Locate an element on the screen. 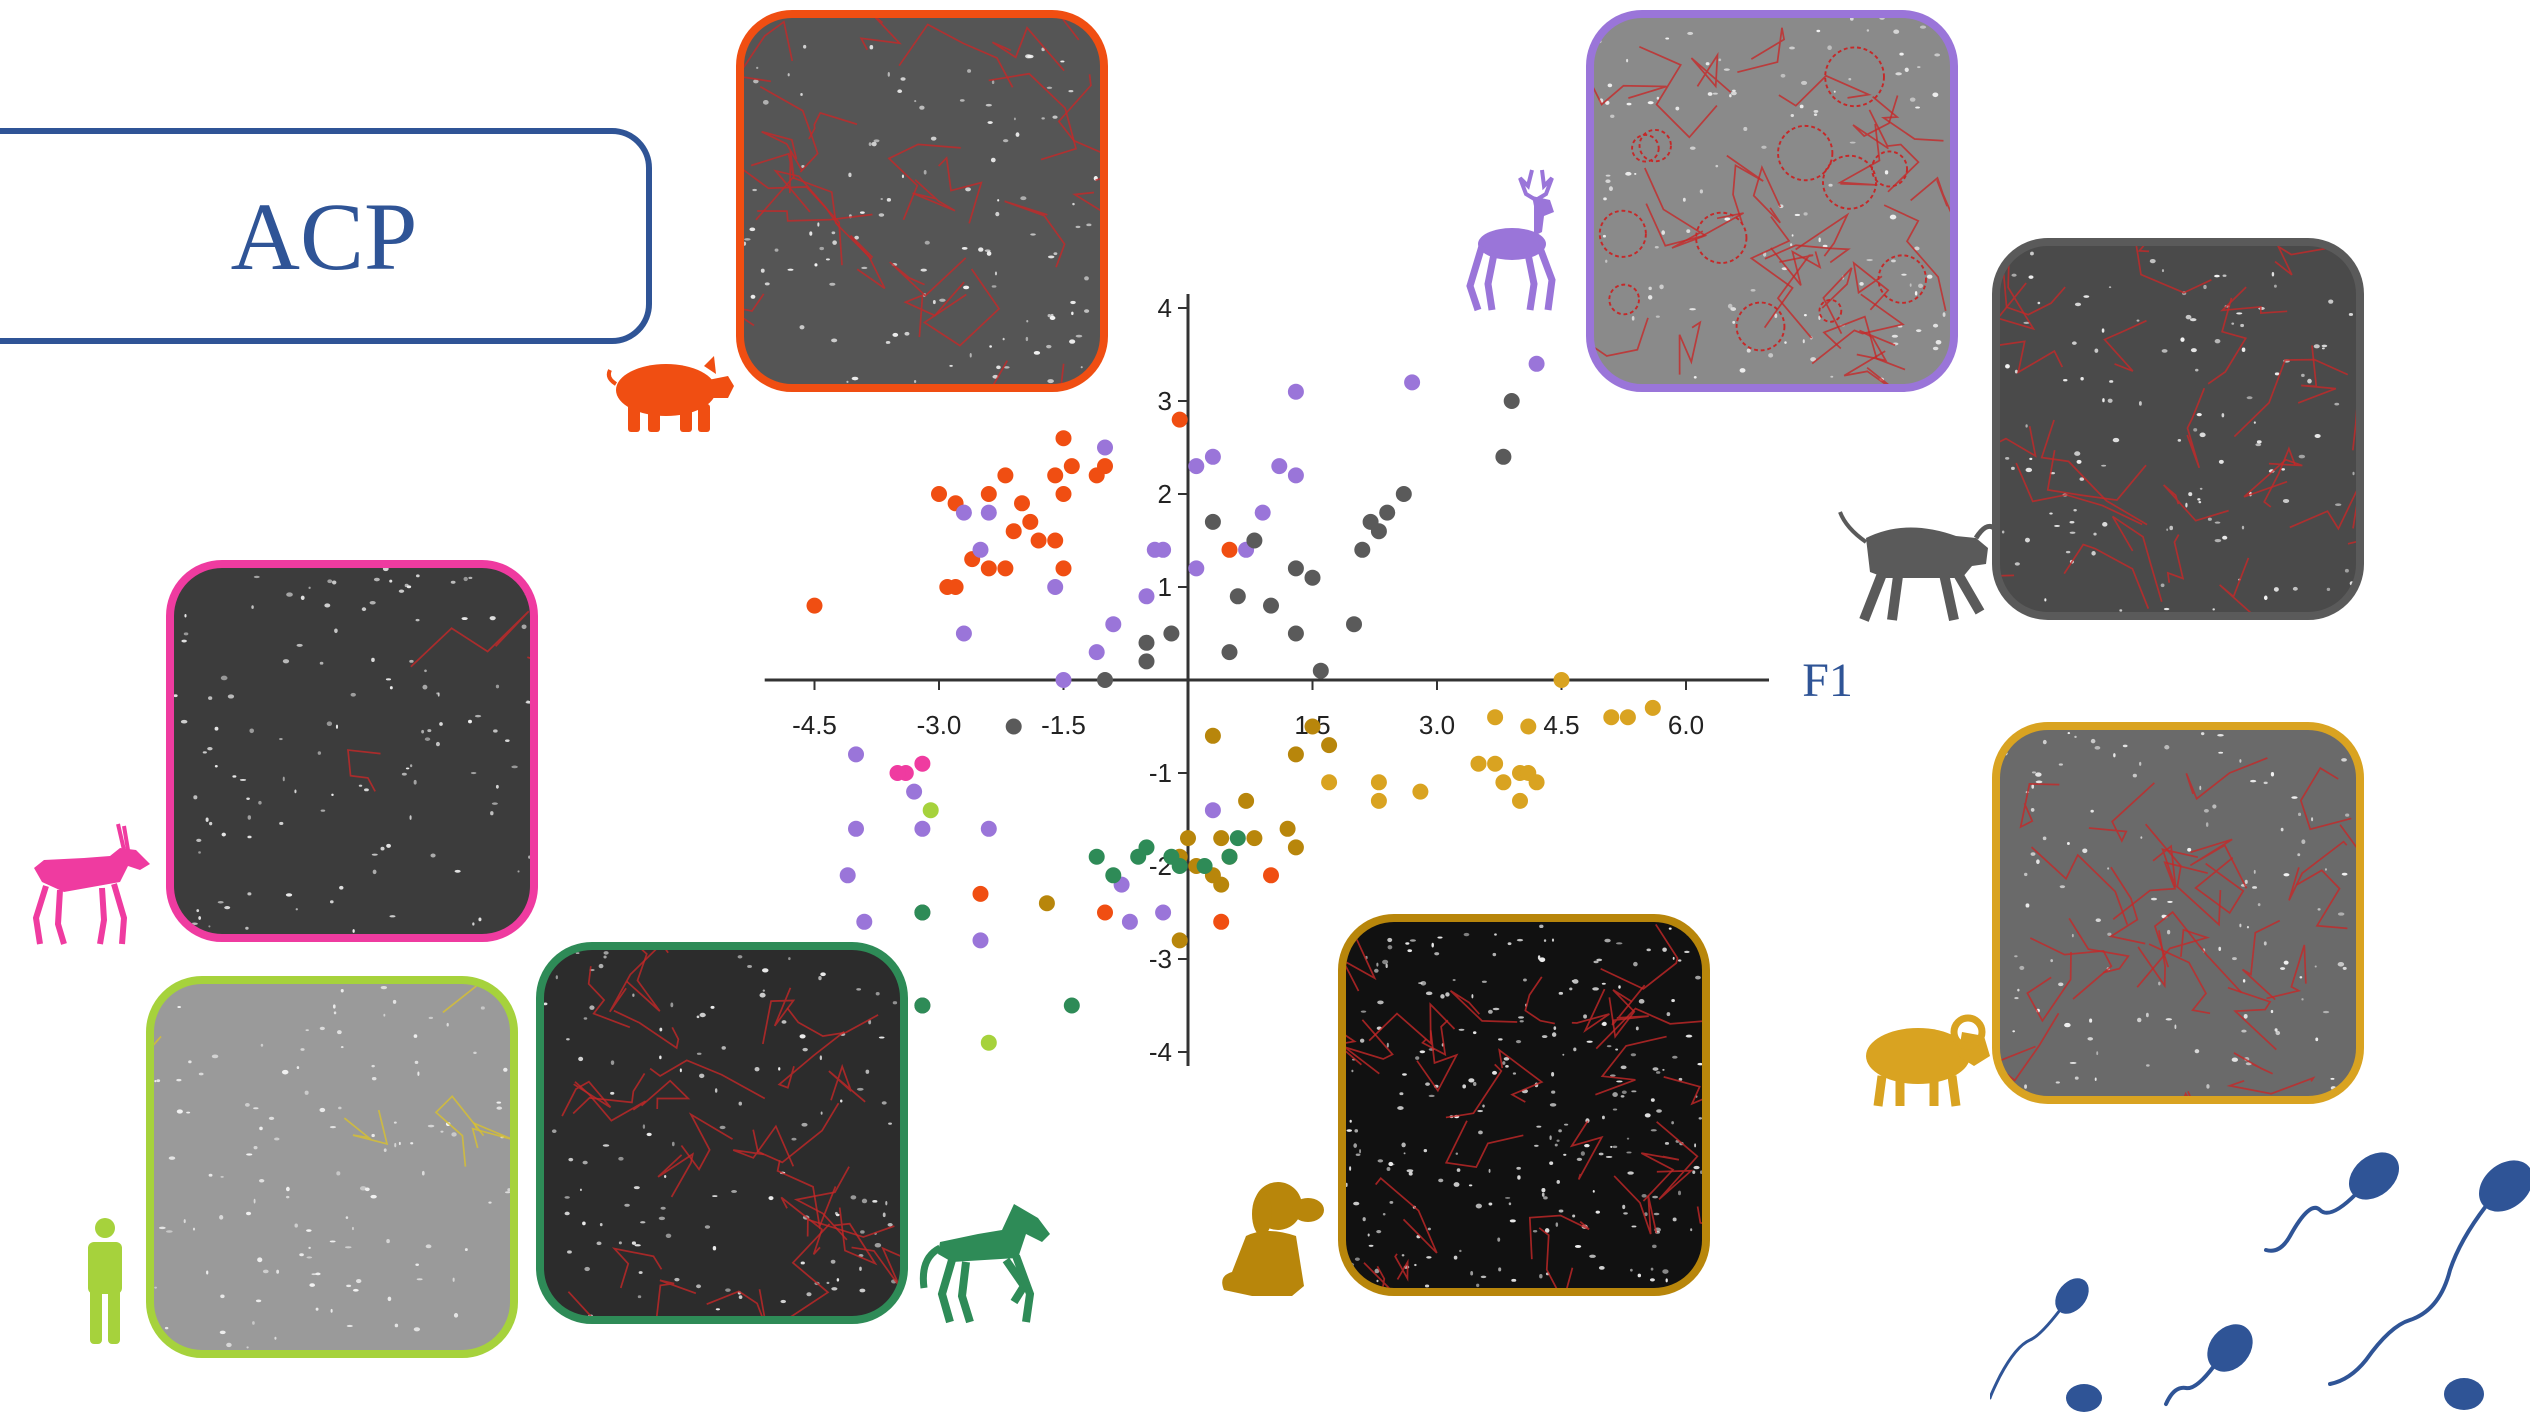  bull-sperm-image is located at coordinates (2178, 429).